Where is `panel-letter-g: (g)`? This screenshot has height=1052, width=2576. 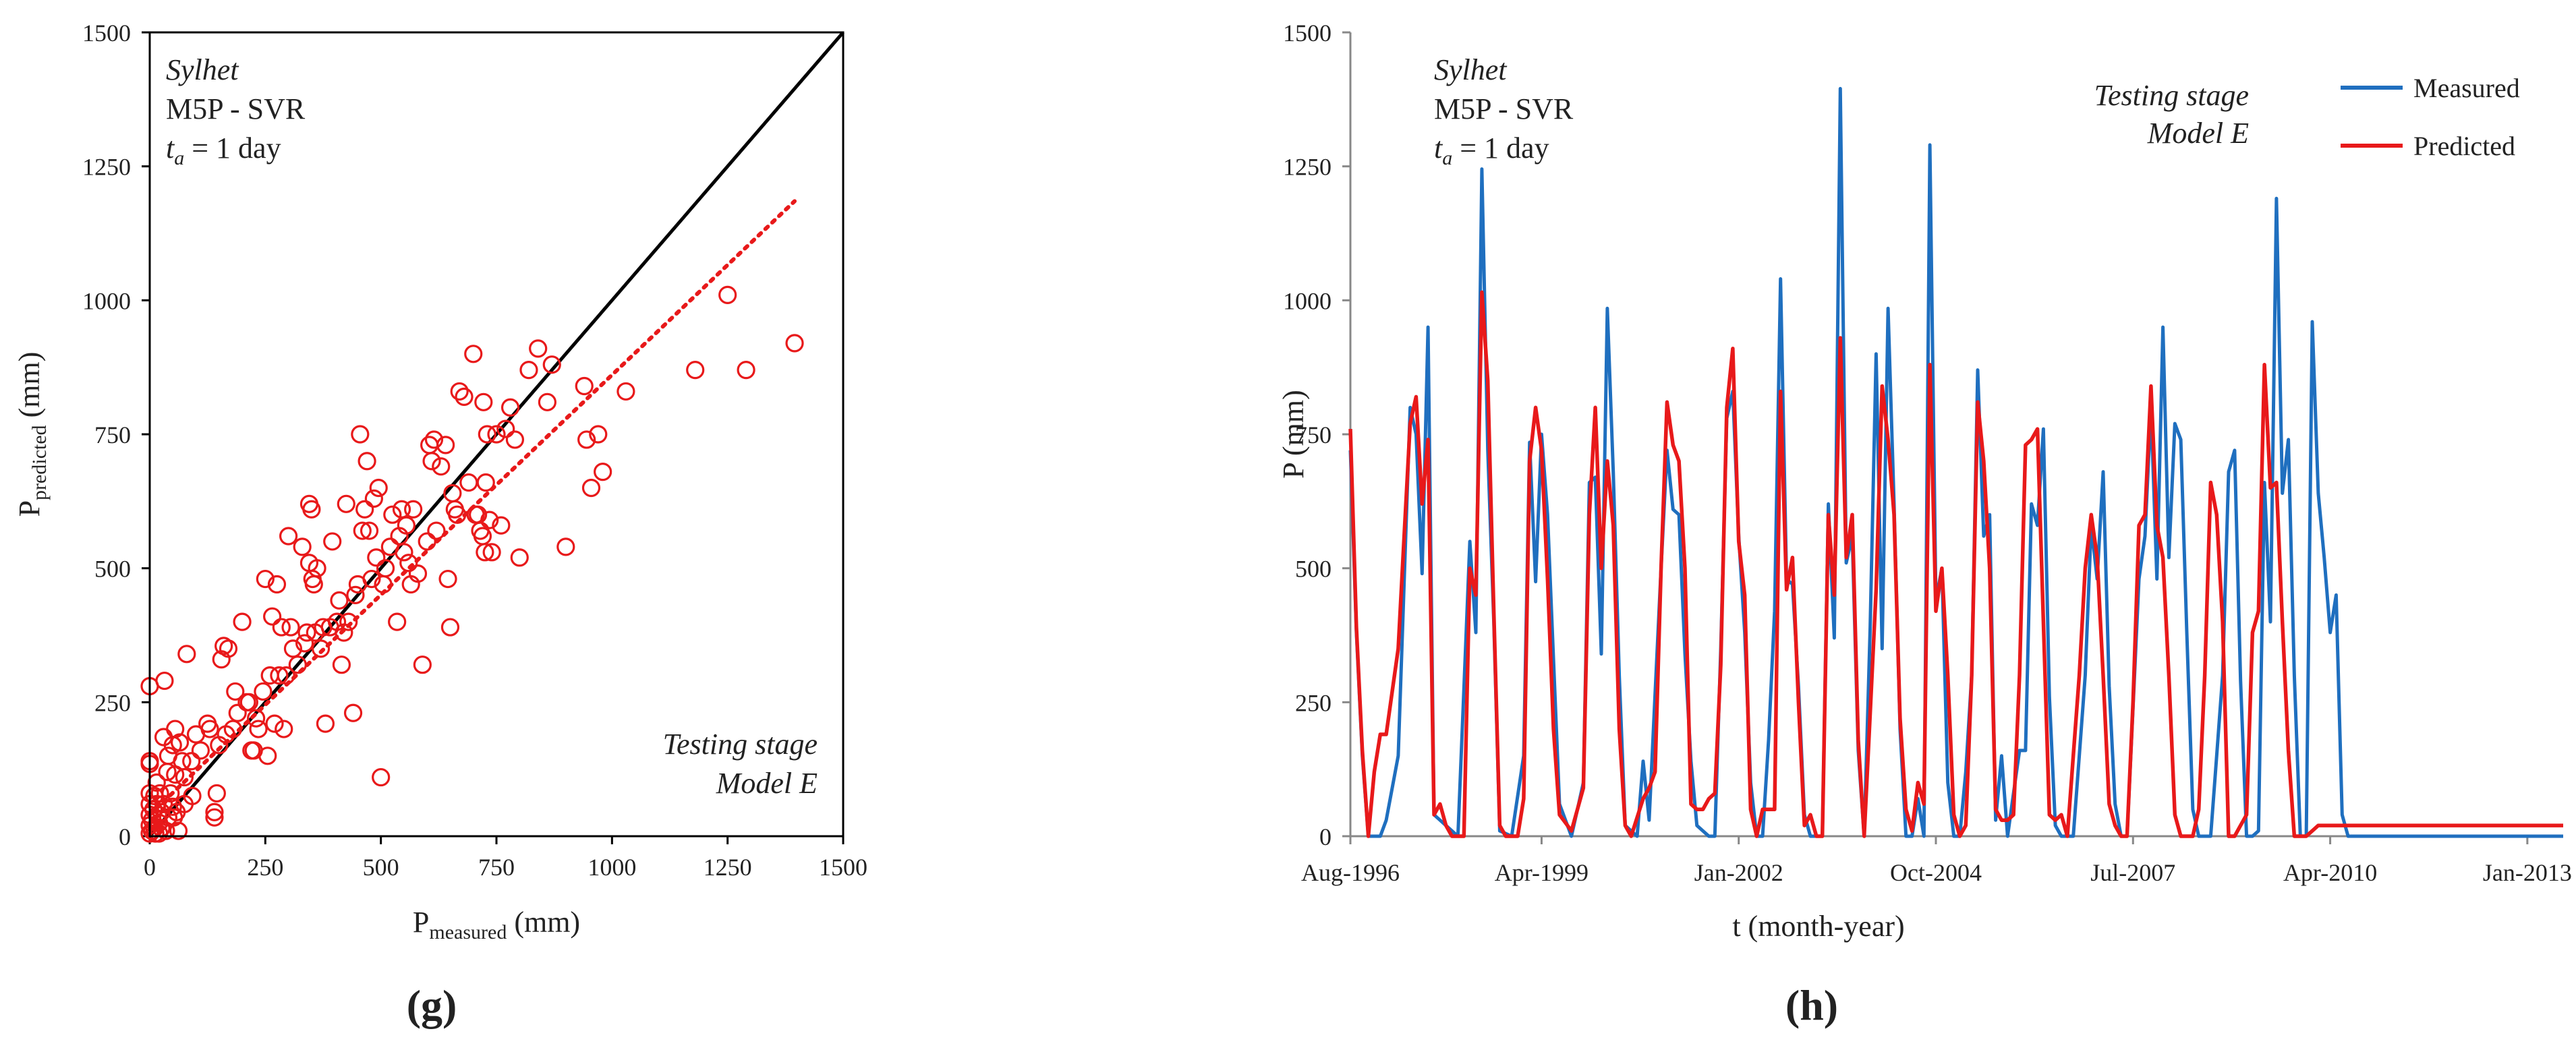
panel-letter-g: (g) is located at coordinates (432, 1005).